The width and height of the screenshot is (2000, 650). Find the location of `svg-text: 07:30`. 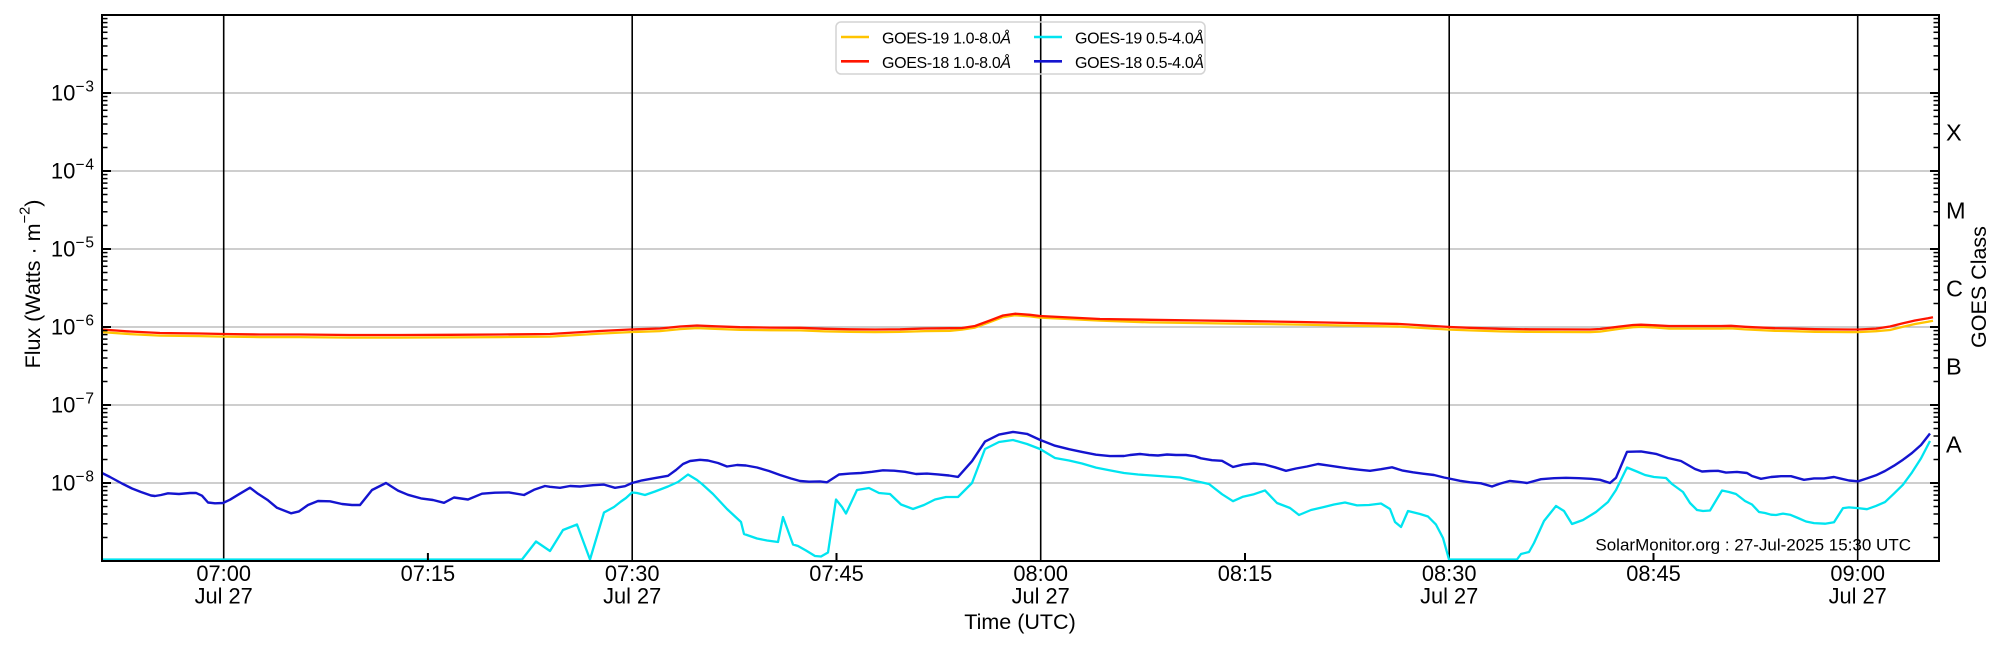

svg-text: 07:30 is located at coordinates (632, 573).